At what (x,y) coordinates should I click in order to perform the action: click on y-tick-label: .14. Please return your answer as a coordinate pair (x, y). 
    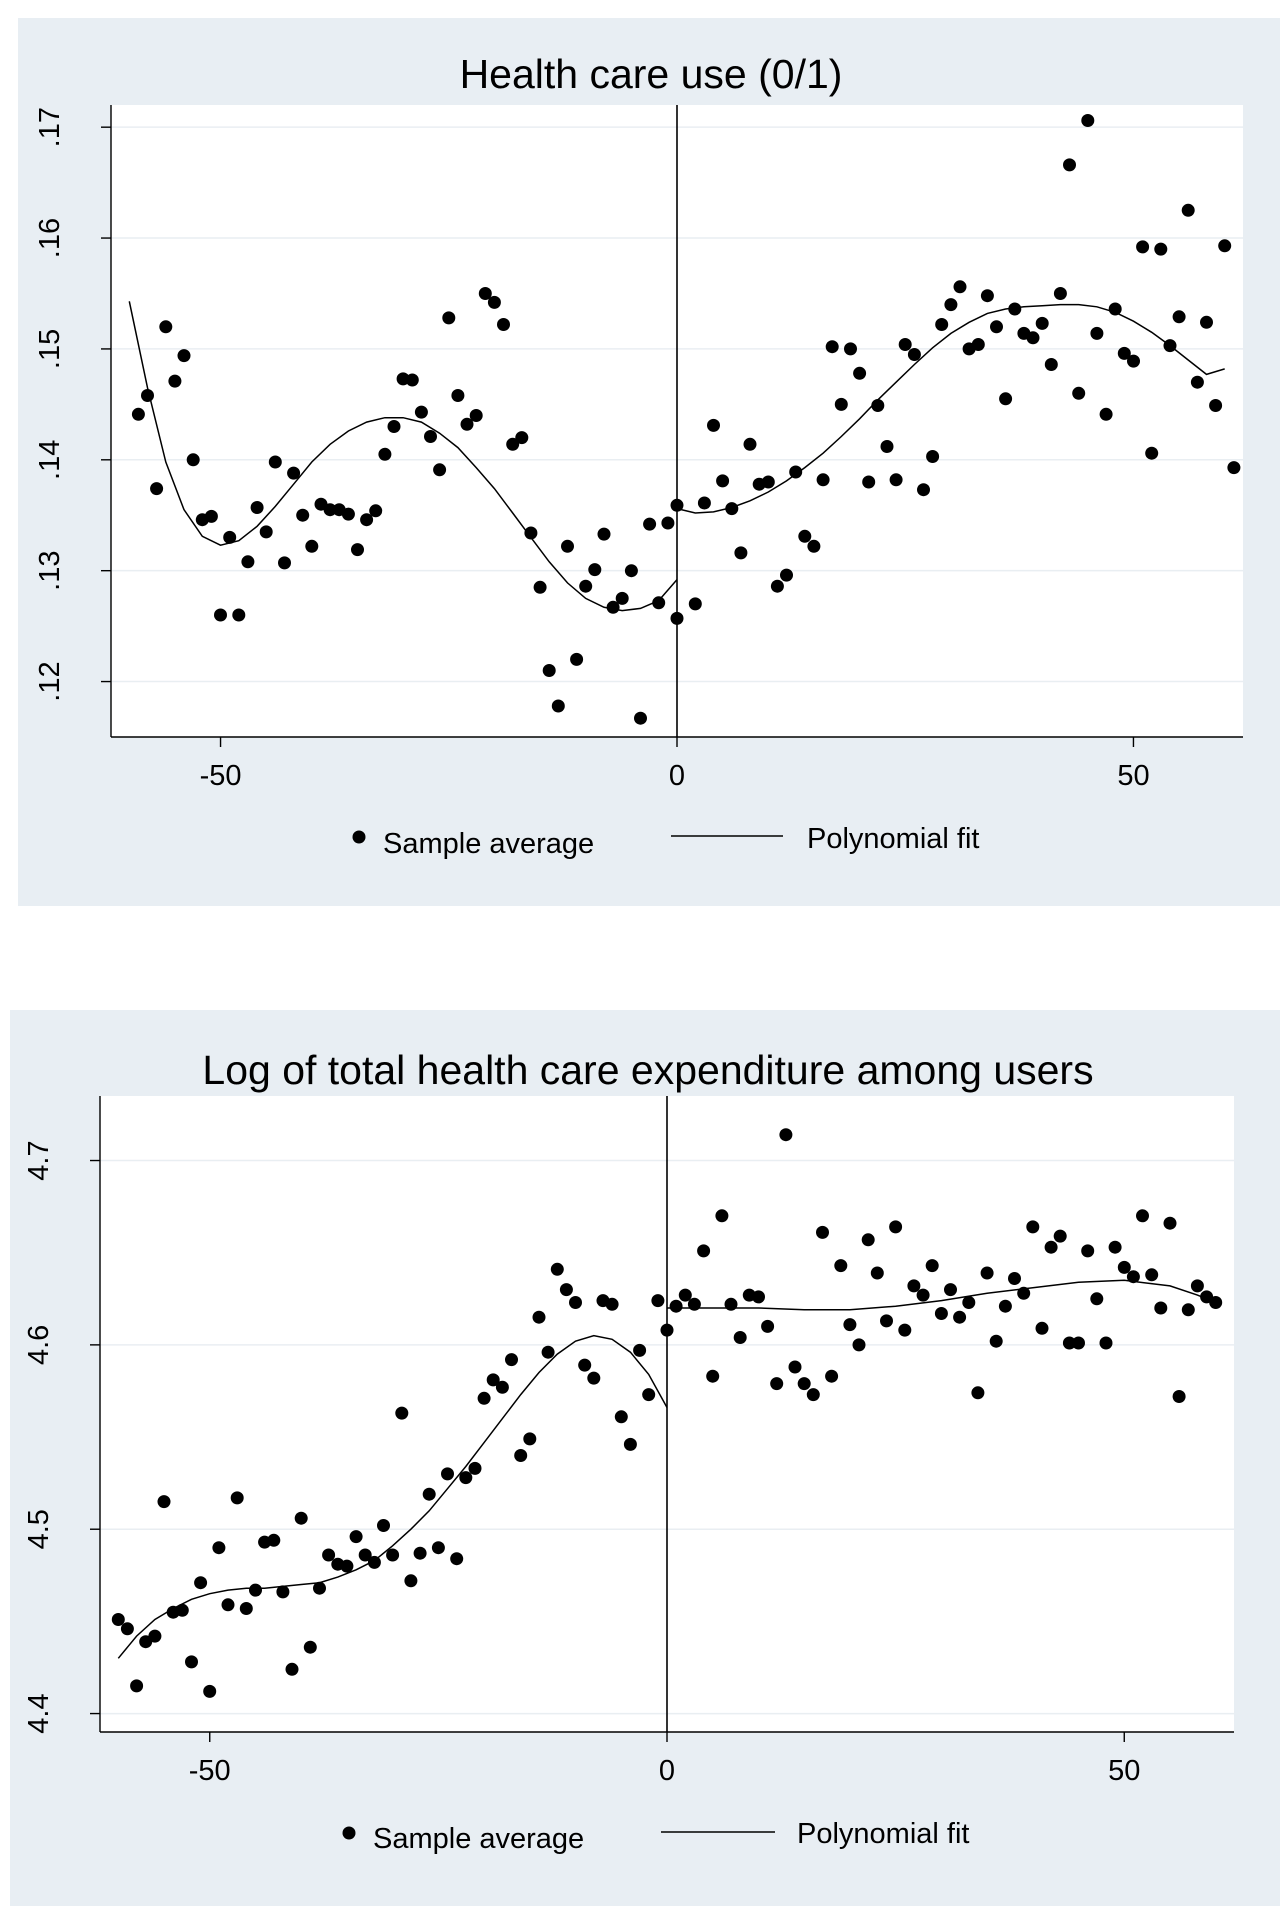
    Looking at the image, I should click on (50, 460).